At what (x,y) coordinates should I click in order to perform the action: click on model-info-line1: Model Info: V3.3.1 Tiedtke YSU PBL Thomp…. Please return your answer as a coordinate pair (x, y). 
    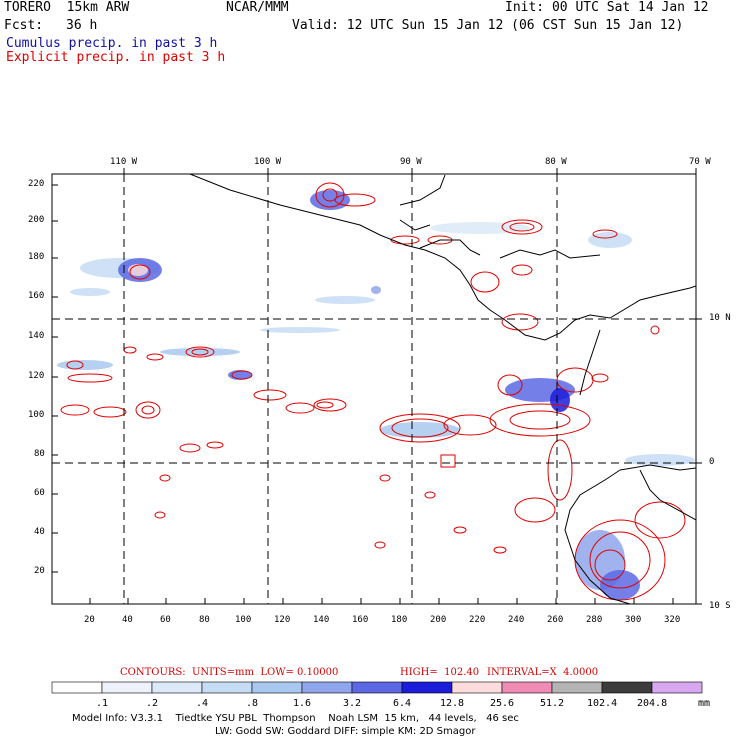
    Looking at the image, I should click on (295, 718).